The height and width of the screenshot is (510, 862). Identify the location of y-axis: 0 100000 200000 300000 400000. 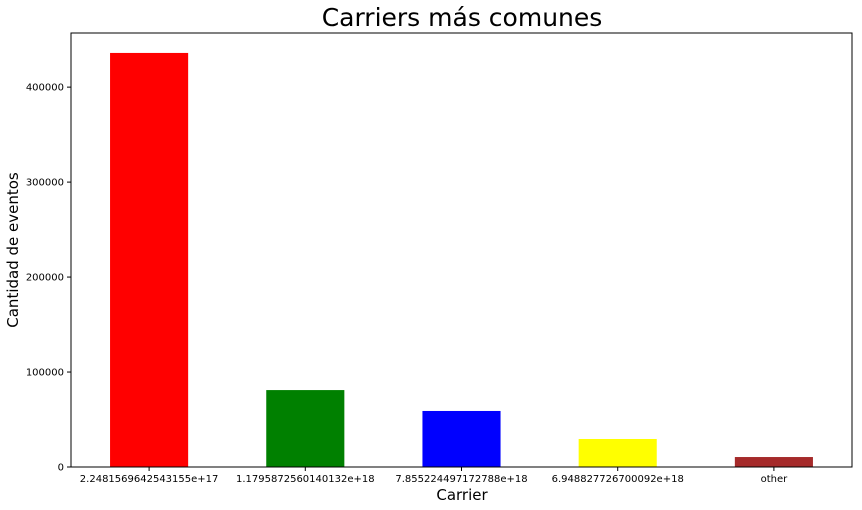
(48, 278).